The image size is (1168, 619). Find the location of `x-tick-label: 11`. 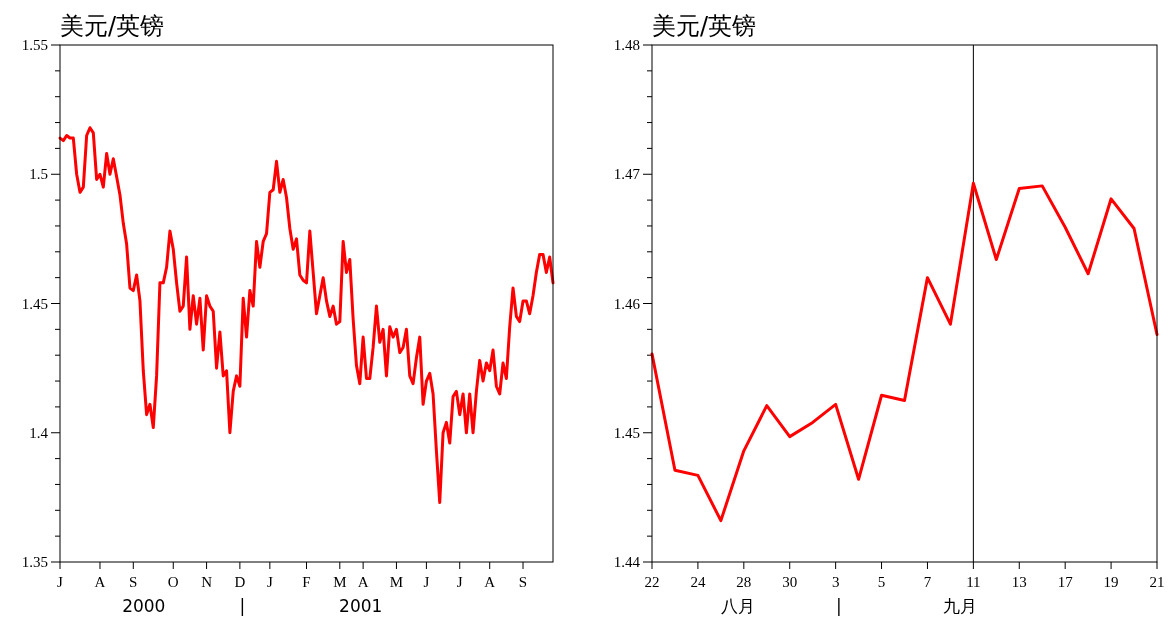

x-tick-label: 11 is located at coordinates (973, 582).